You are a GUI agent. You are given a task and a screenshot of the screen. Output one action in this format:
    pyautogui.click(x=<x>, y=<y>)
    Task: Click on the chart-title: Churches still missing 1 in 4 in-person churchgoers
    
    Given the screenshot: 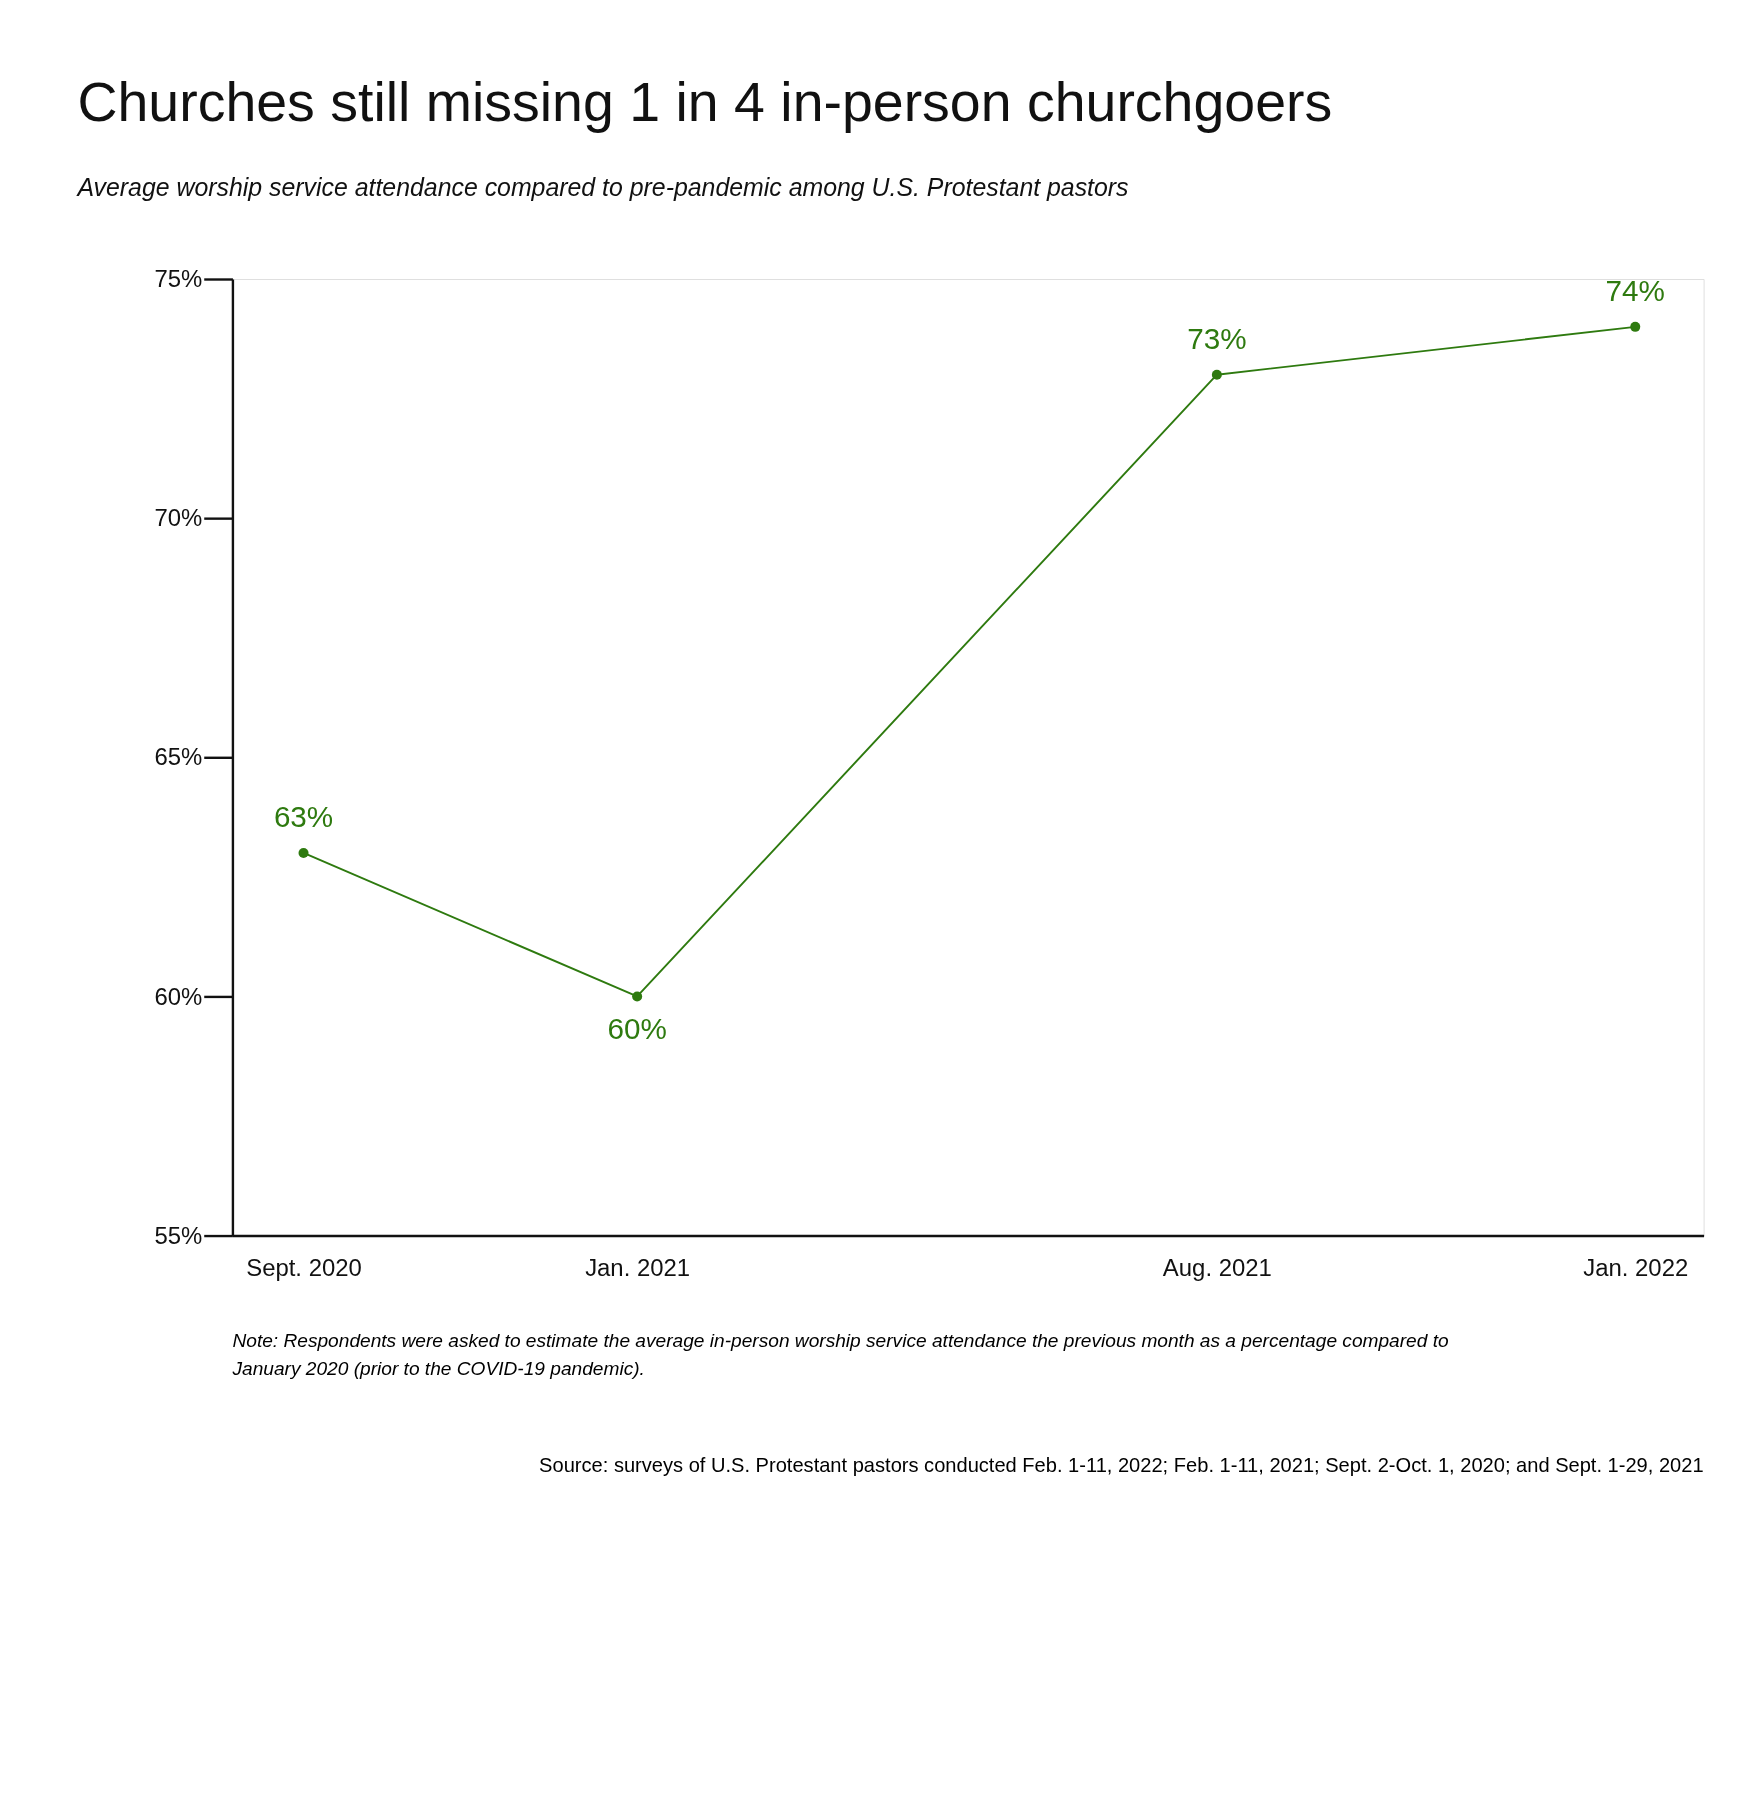 What is the action you would take?
    pyautogui.click(x=705, y=102)
    